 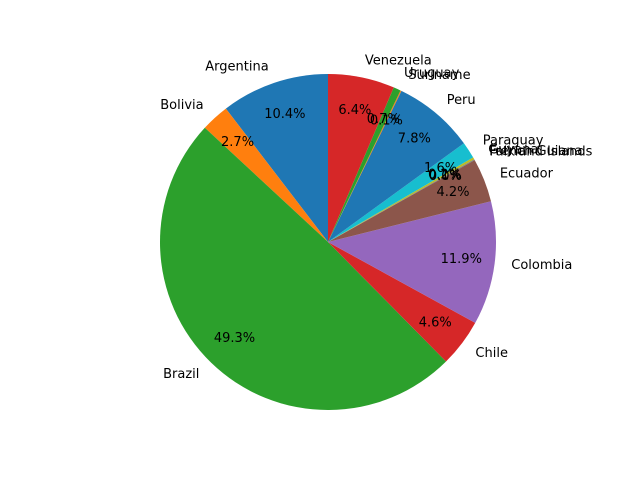 I want to click on slice-pct-ecuador: 4.2%, so click(x=452, y=192).